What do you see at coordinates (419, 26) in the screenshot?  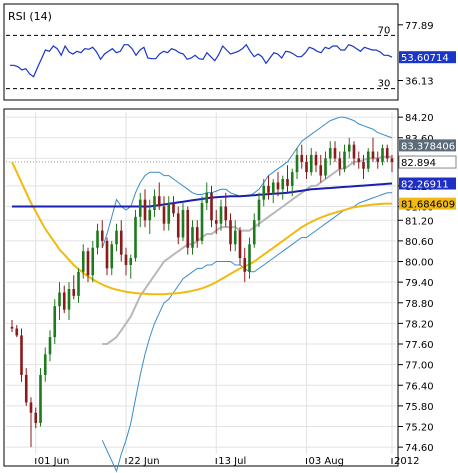 I see `rsi-y-tick-label: 77.89` at bounding box center [419, 26].